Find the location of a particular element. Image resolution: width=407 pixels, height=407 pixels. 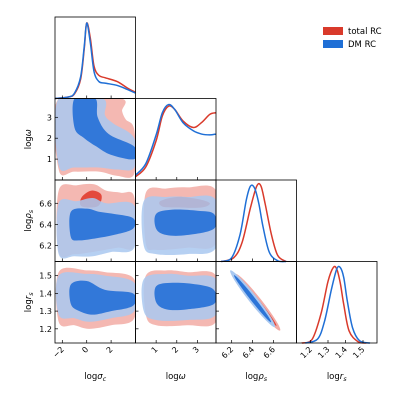

marginal-rs is located at coordinates (336, 304).